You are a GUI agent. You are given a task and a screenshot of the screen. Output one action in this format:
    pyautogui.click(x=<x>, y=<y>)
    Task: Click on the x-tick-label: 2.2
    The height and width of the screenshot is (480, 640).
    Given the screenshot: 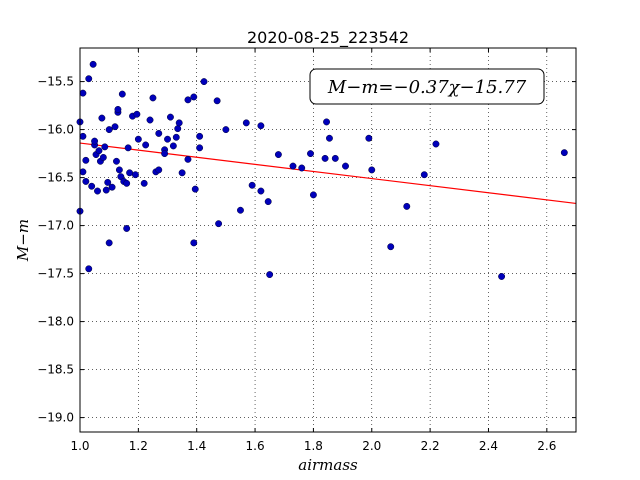 What is the action you would take?
    pyautogui.click(x=430, y=446)
    